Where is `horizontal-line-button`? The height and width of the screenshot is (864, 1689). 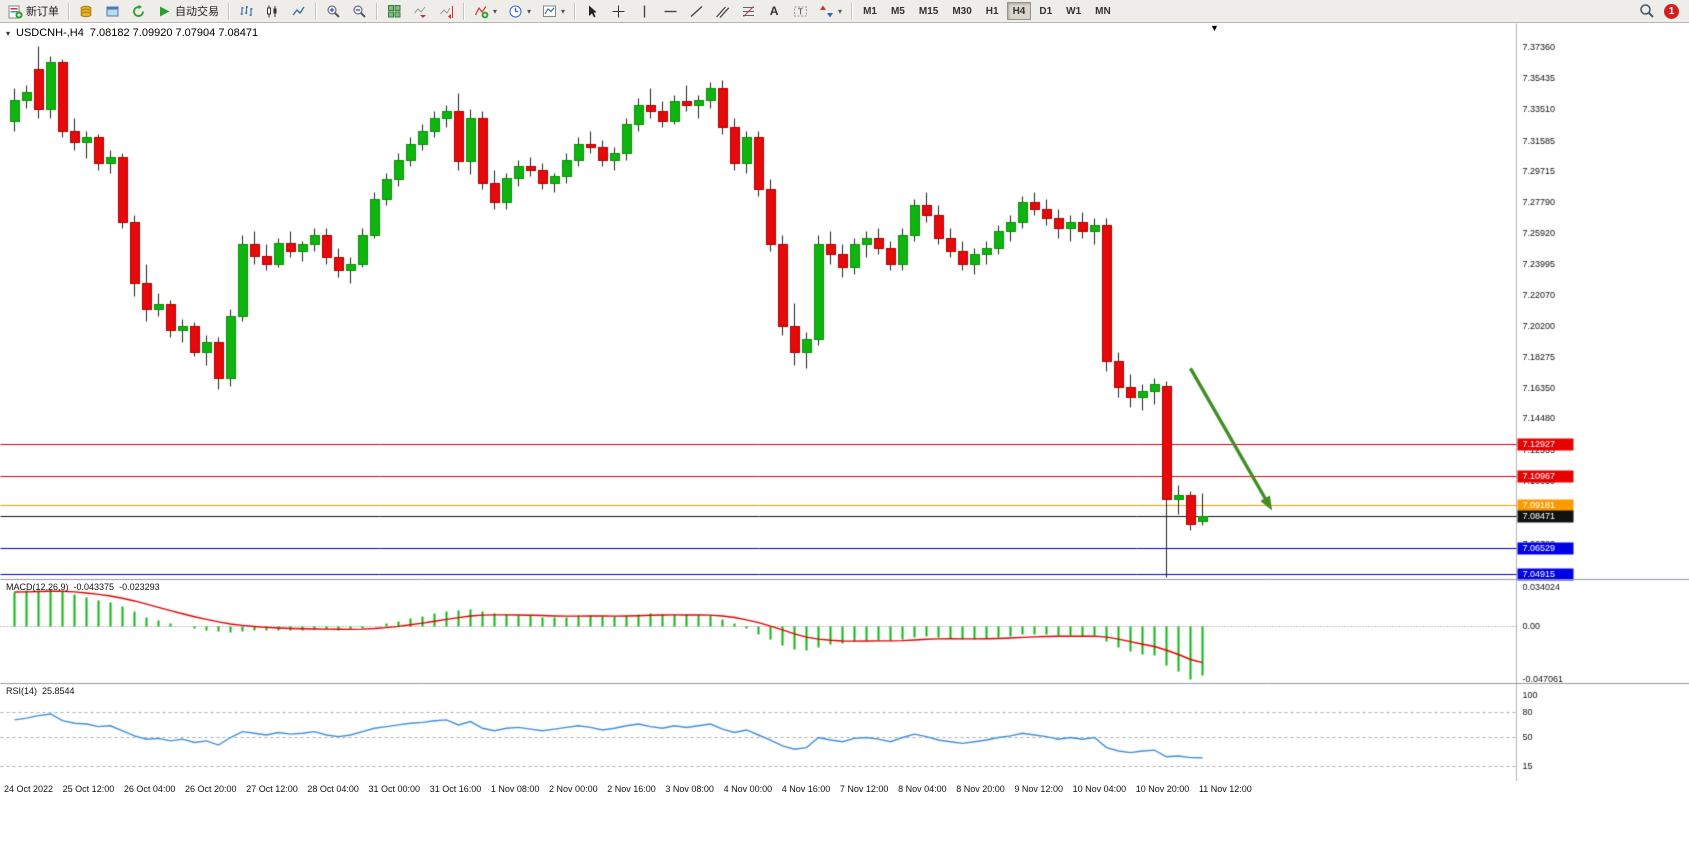 horizontal-line-button is located at coordinates (670, 11).